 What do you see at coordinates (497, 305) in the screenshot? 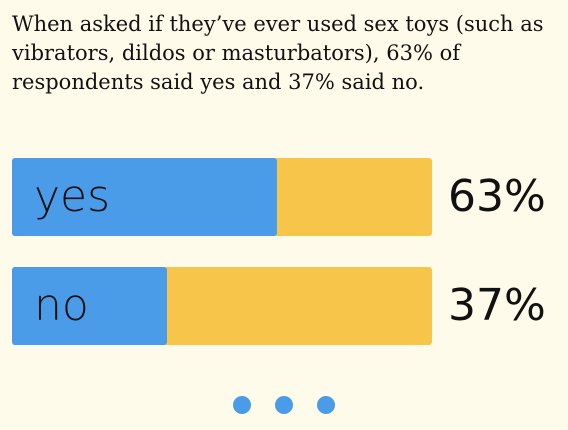
I see `bar-value-no: 37%` at bounding box center [497, 305].